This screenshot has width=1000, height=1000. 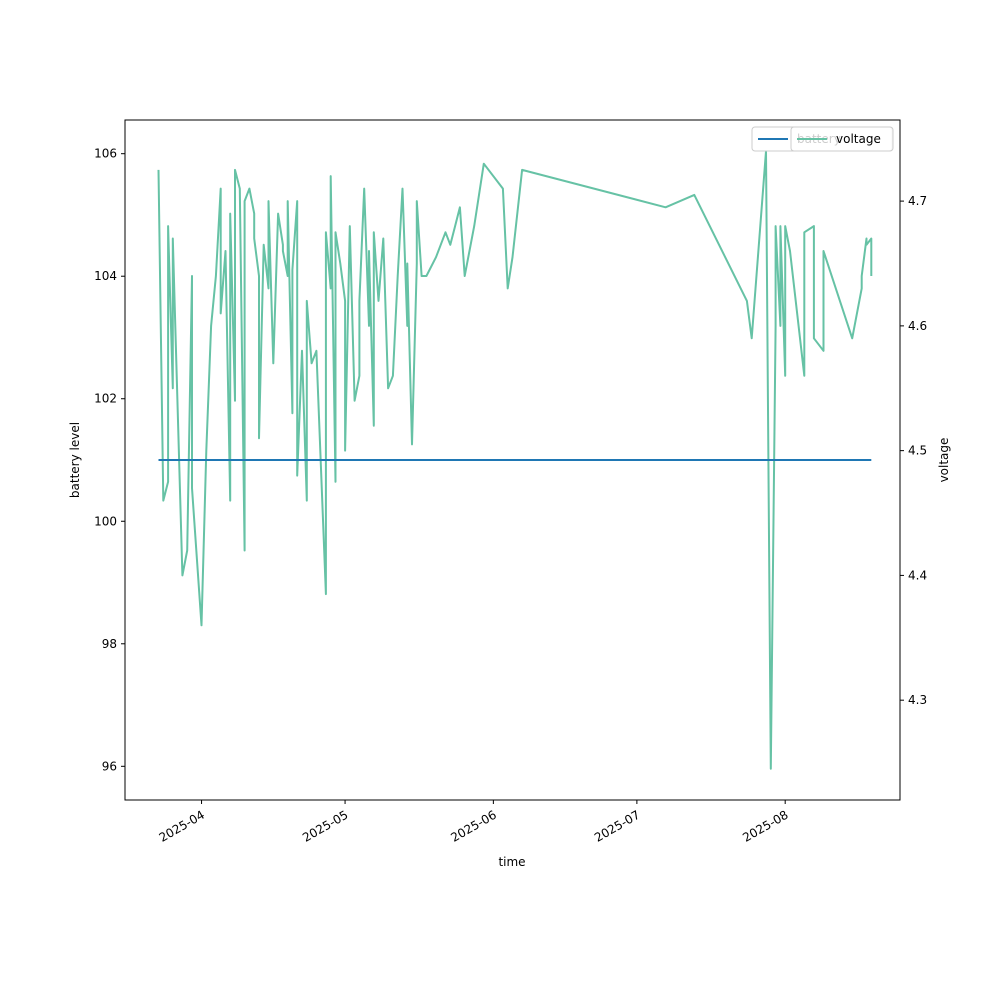 What do you see at coordinates (105, 399) in the screenshot?
I see `y-left-tick-label: 102` at bounding box center [105, 399].